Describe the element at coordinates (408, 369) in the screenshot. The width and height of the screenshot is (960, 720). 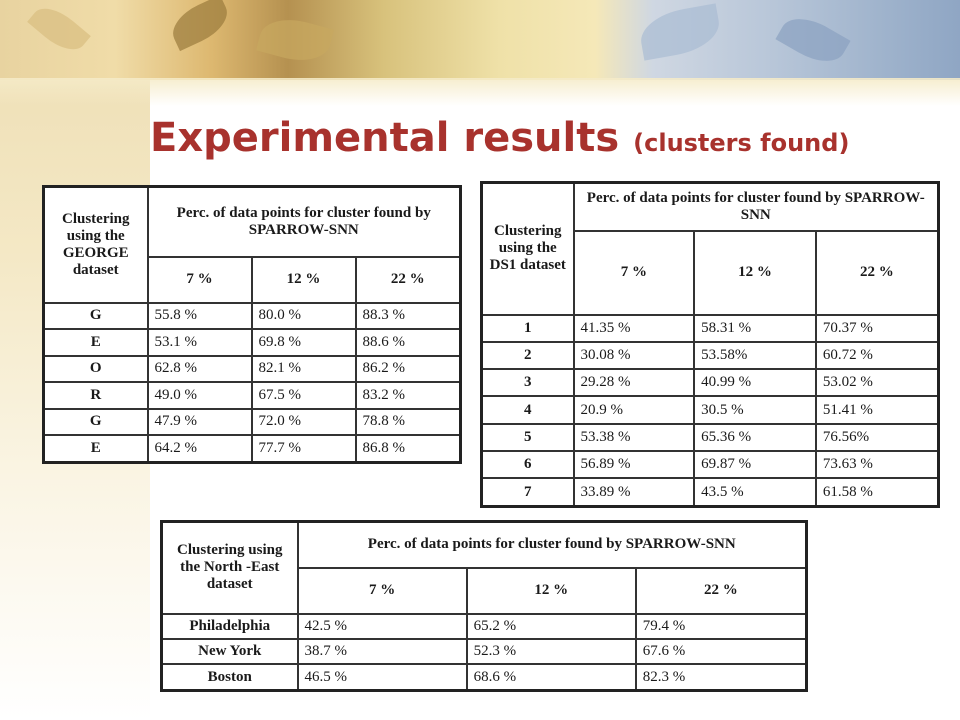
I see `table-cell: 86.2 %` at that location.